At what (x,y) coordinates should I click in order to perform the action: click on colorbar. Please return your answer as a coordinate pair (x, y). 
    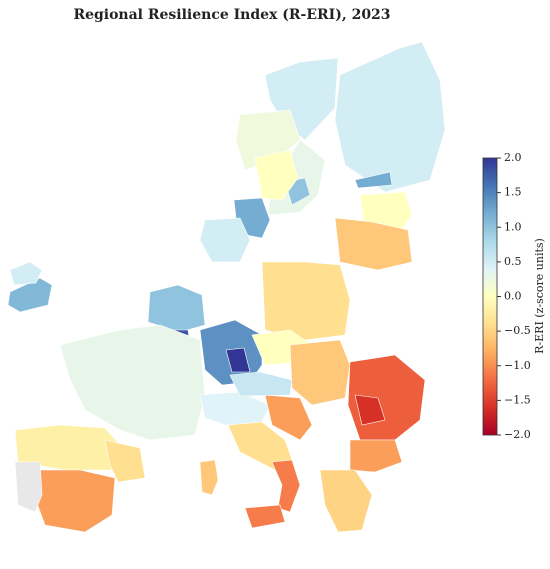
    Looking at the image, I should click on (490, 296).